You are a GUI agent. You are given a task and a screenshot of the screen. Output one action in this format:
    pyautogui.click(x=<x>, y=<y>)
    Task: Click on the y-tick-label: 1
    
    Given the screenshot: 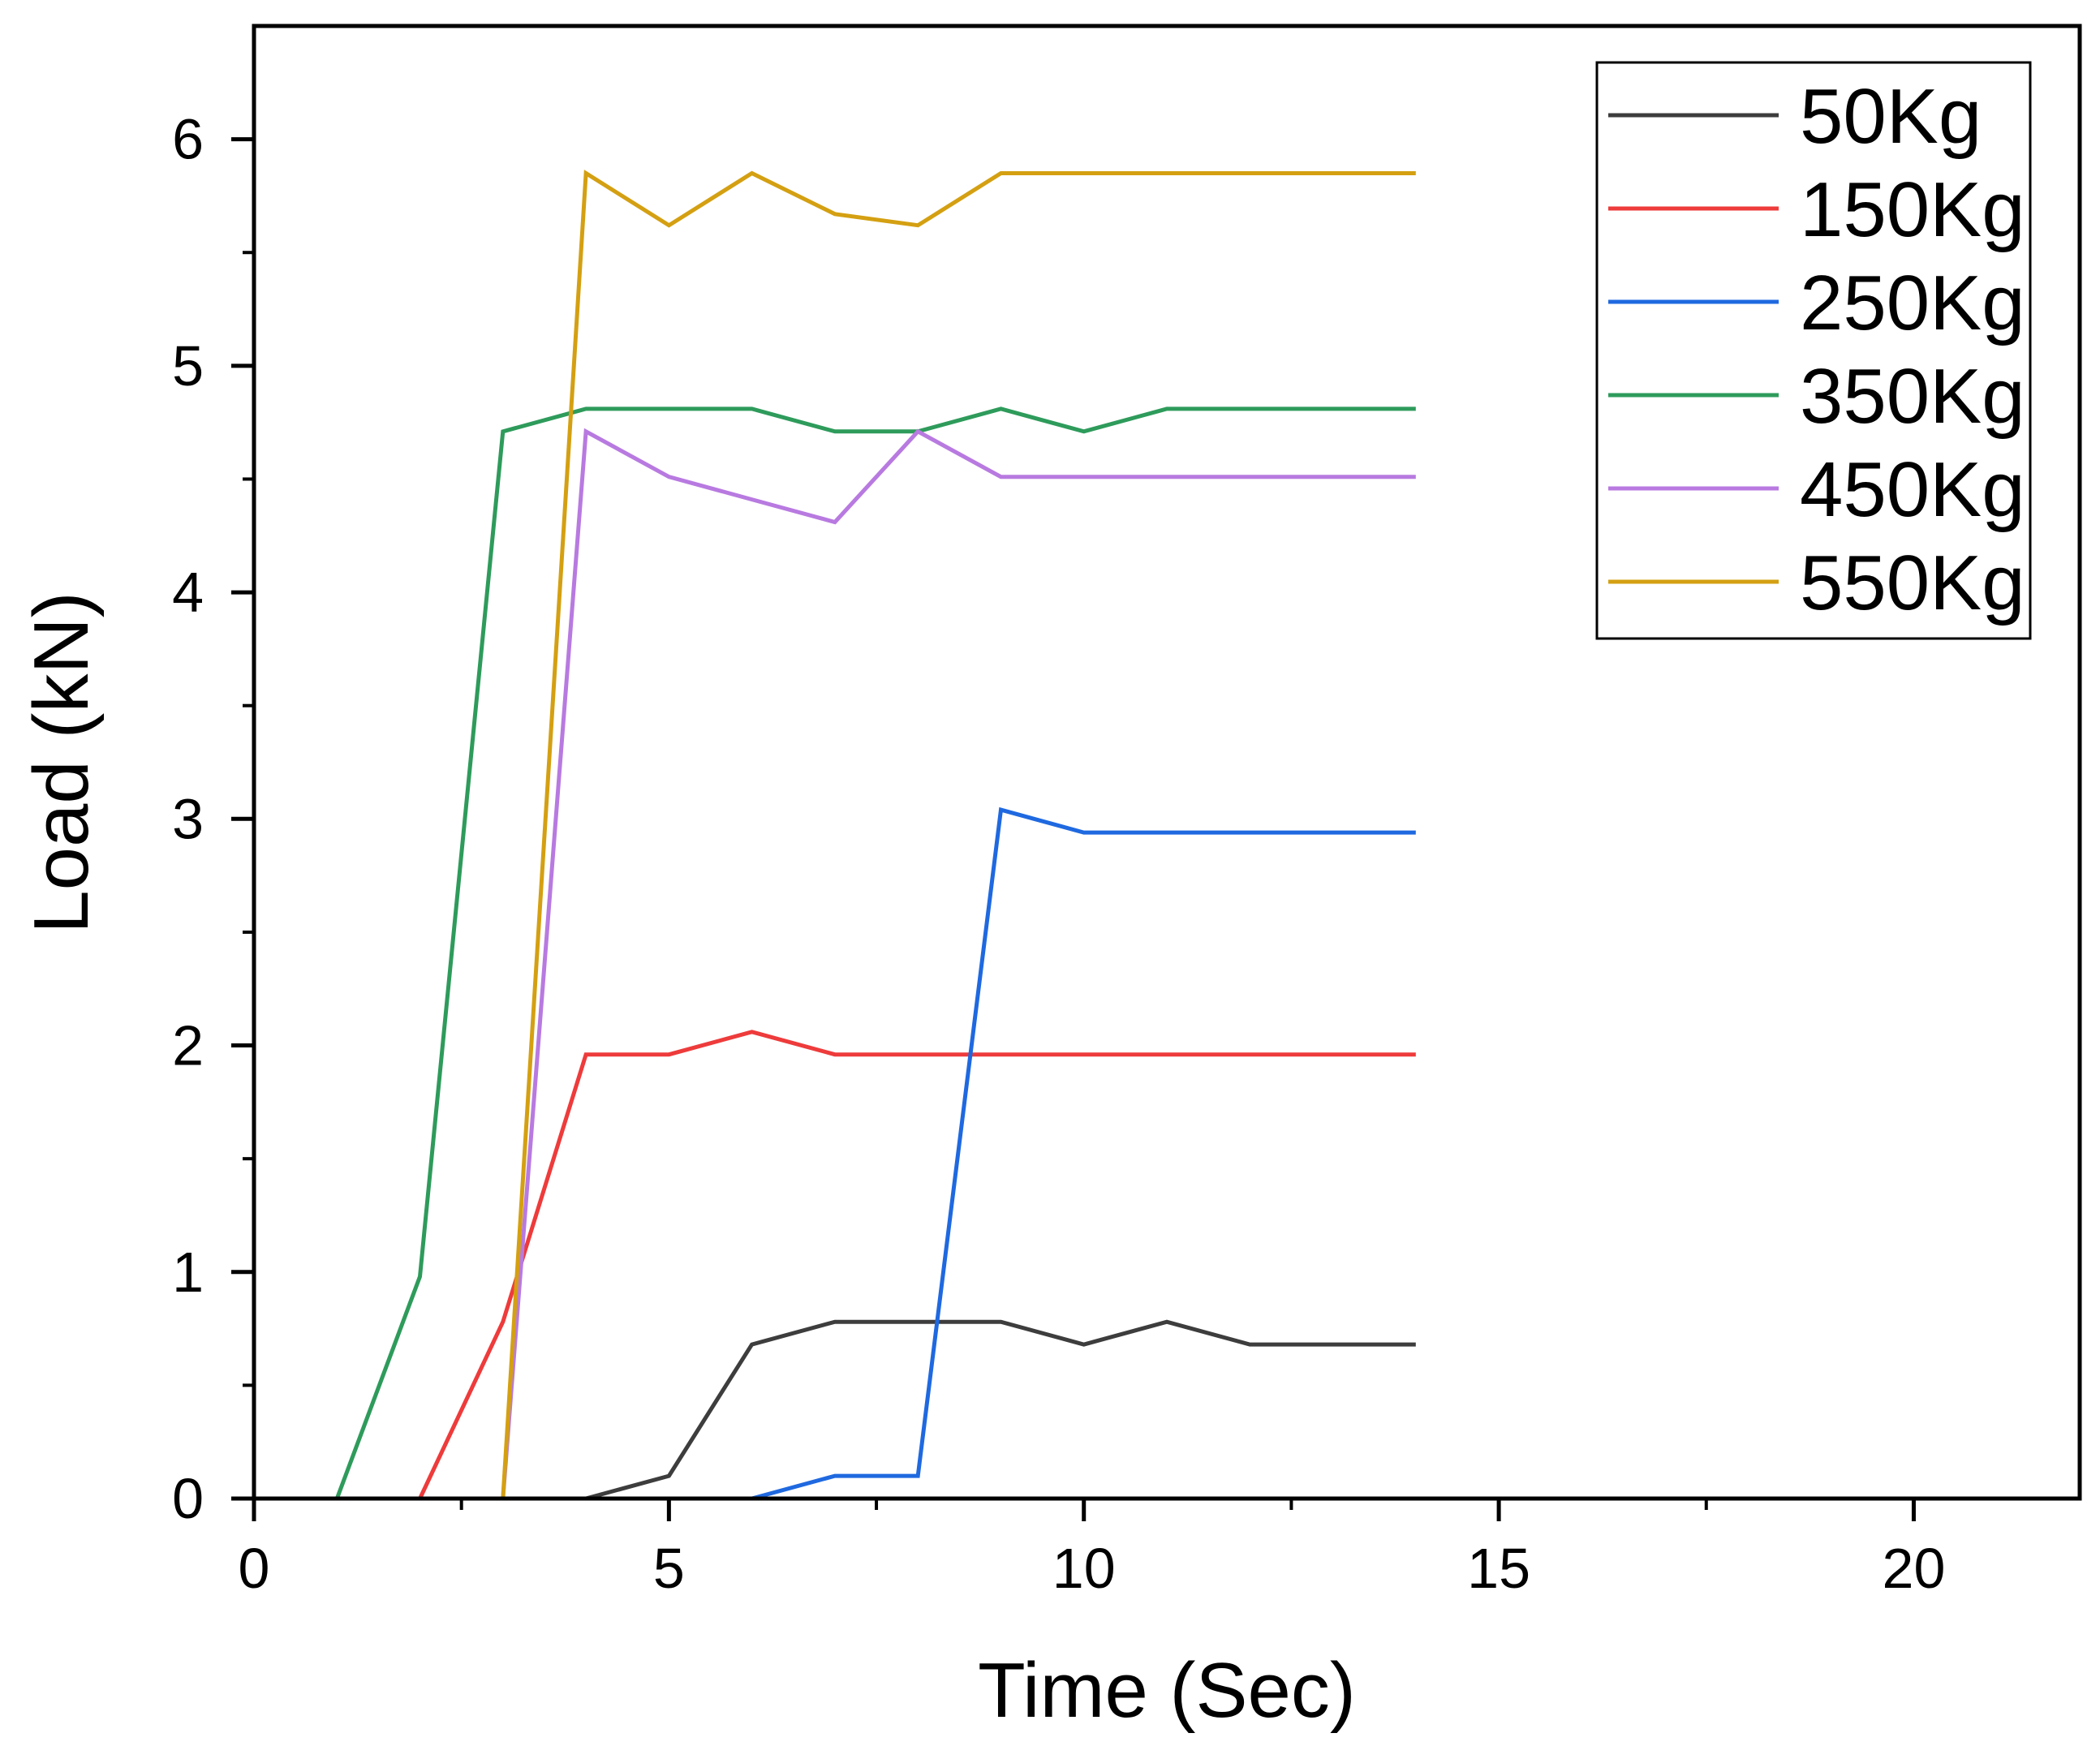 What is the action you would take?
    pyautogui.click(x=188, y=1272)
    